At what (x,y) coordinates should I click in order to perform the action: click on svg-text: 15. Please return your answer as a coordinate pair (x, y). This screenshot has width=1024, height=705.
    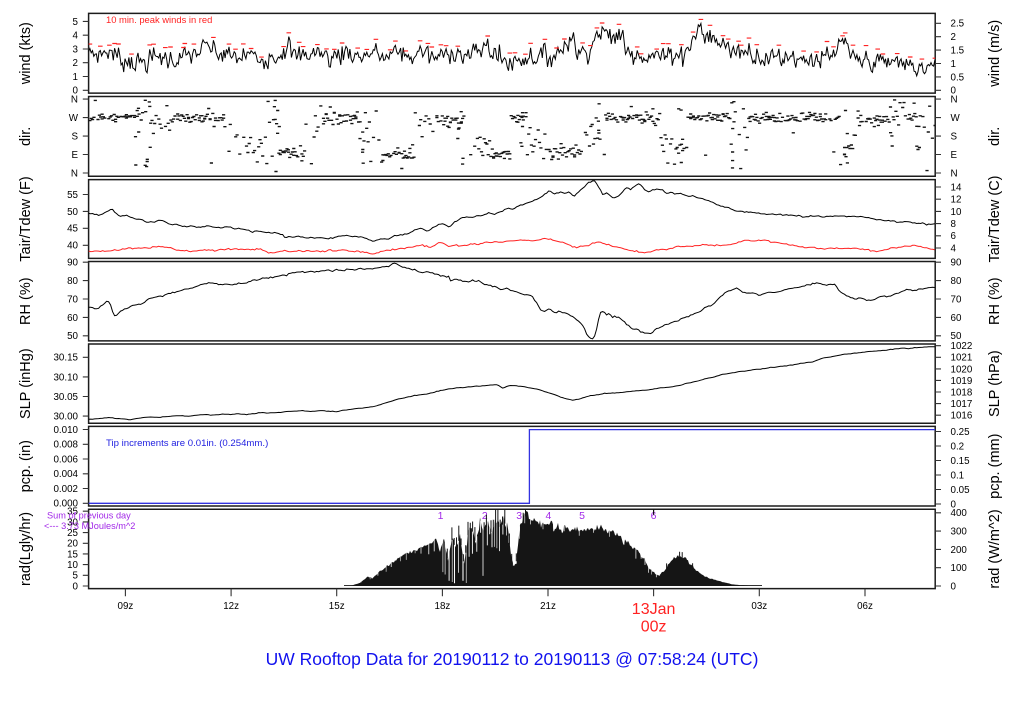
    Looking at the image, I should click on (72, 554).